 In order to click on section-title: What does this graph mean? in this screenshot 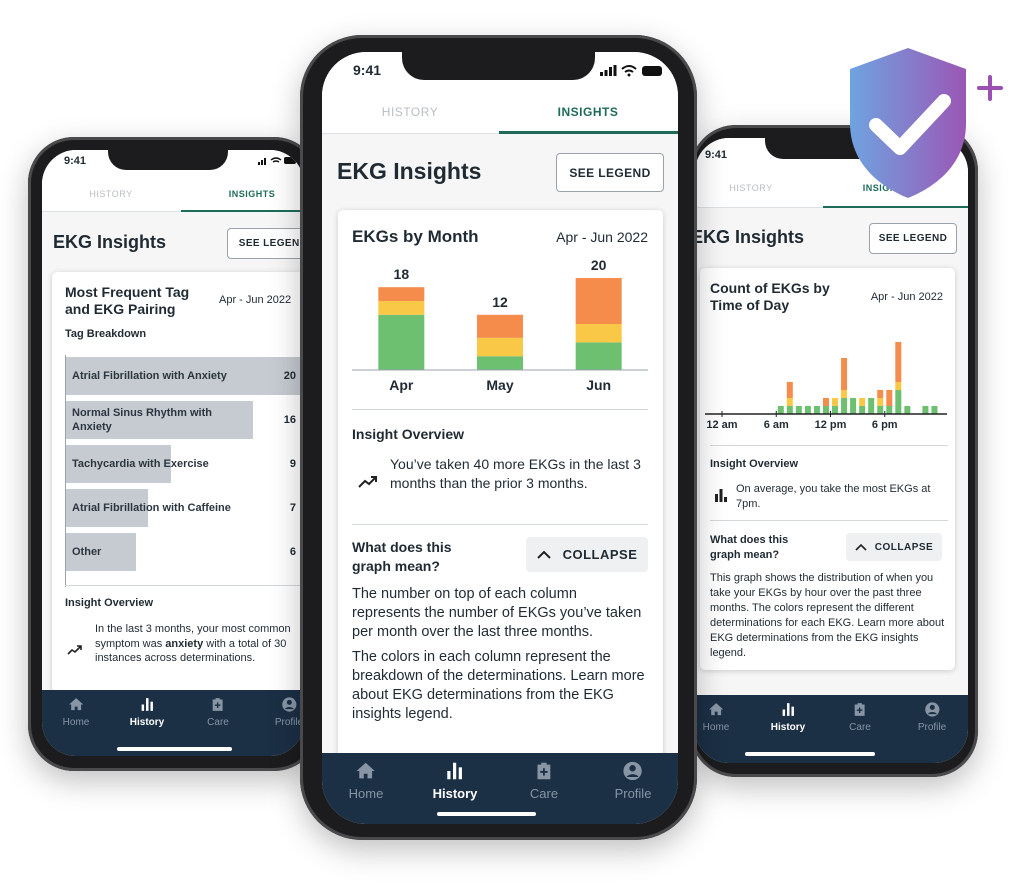, I will do `click(749, 547)`.